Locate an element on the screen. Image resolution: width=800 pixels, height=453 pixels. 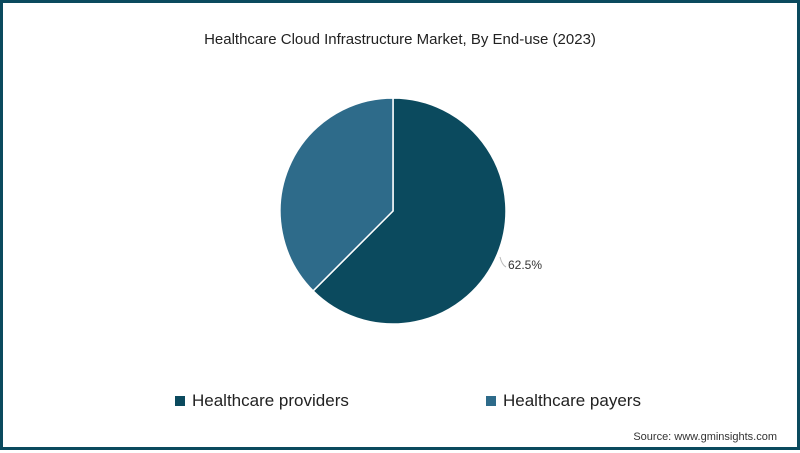
slice-healthcare-providers is located at coordinates (409, 211).